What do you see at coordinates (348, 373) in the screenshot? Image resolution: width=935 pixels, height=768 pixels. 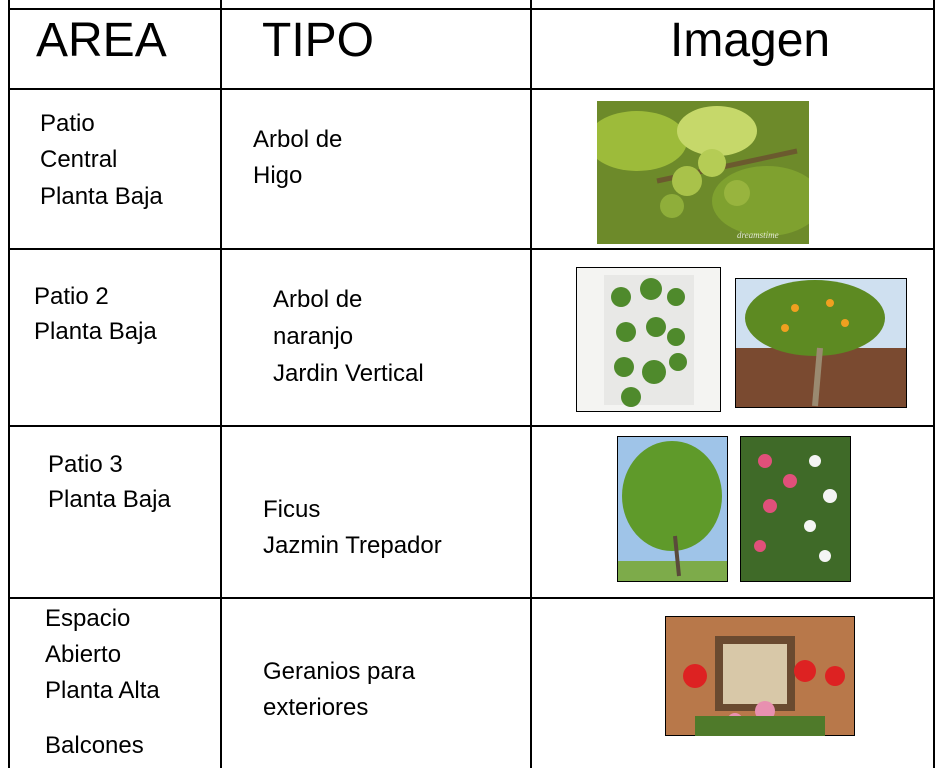 I see `tipo-text: Jardin Vertical` at bounding box center [348, 373].